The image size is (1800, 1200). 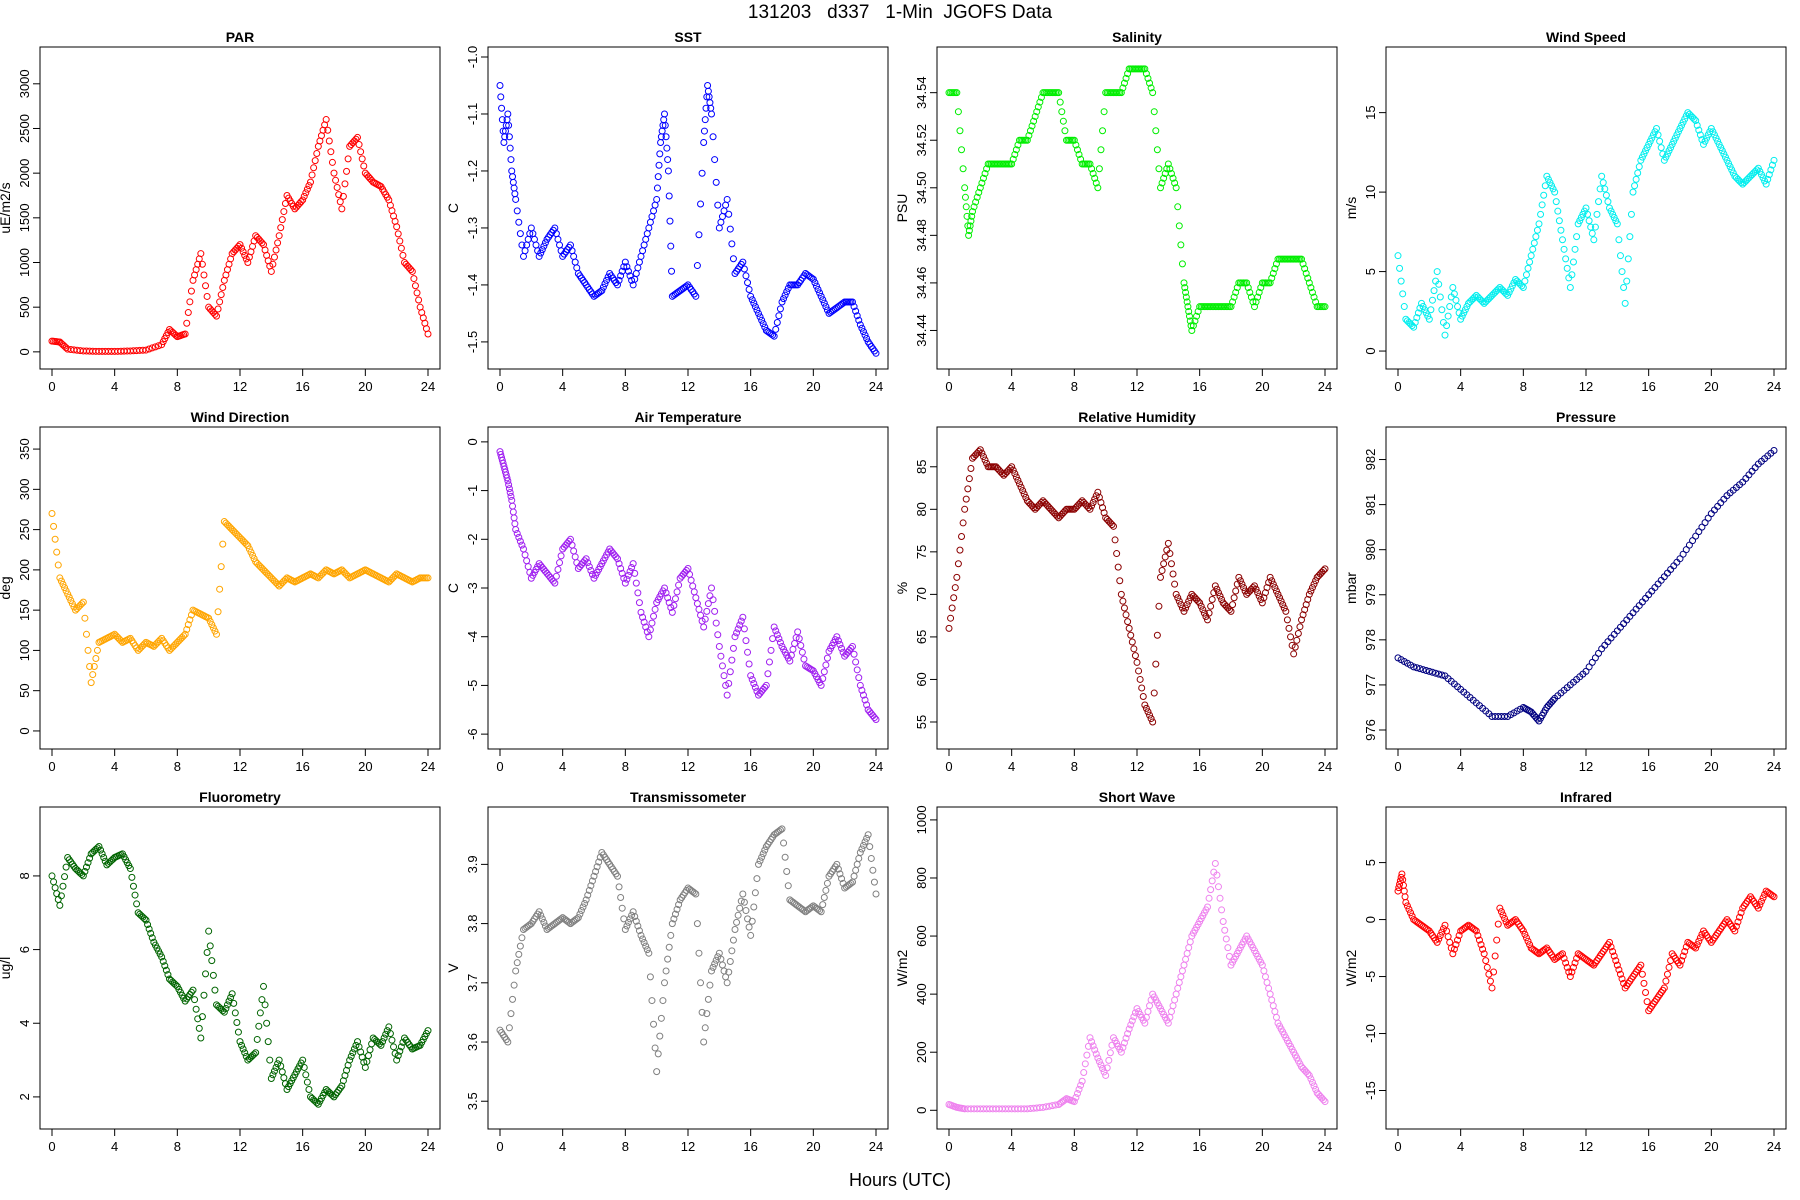 I want to click on panel-title-par: PAR, so click(x=240, y=37).